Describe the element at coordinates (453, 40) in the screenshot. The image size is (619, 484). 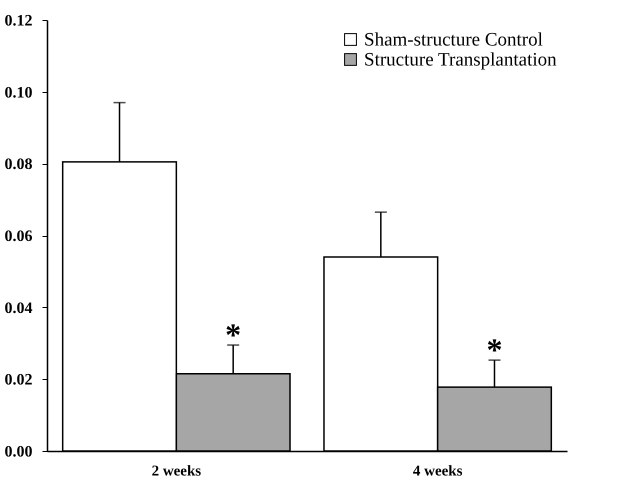
I see `legend-label: Sham-structure Control` at that location.